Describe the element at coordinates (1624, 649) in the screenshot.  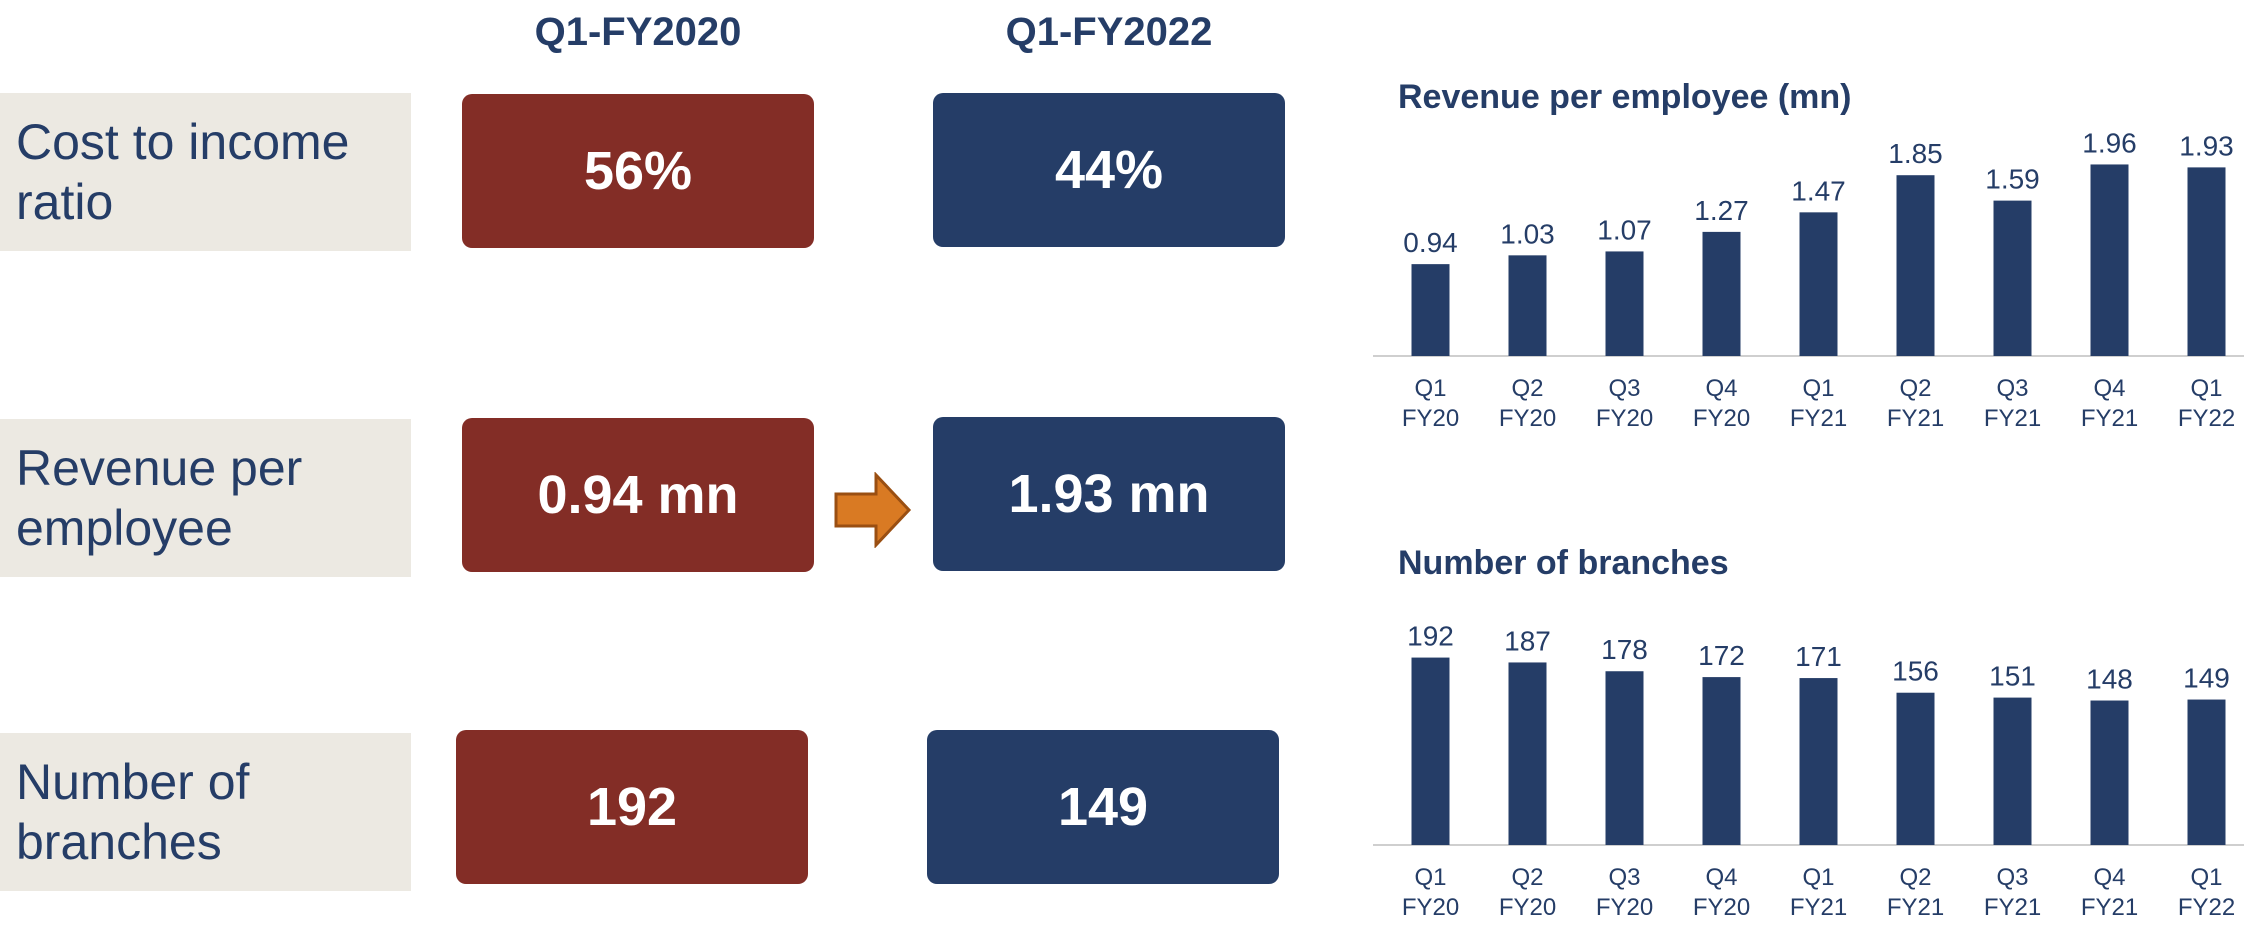
I see `data-label: 178` at that location.